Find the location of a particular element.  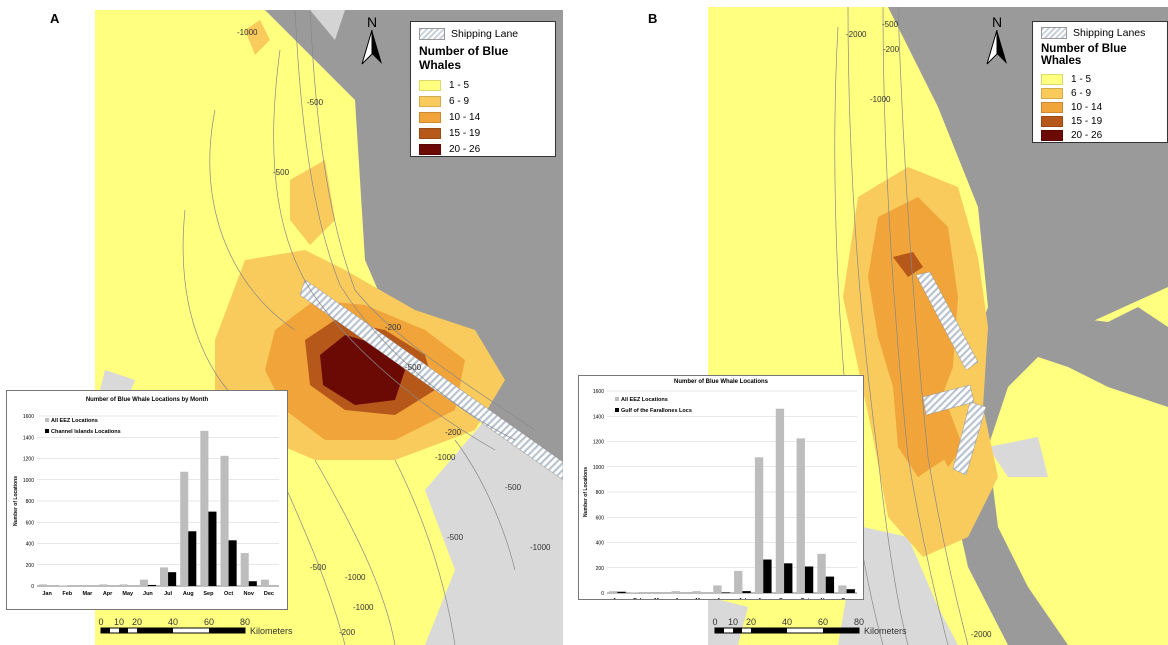

bar-all-eez-apr is located at coordinates (675, 592).